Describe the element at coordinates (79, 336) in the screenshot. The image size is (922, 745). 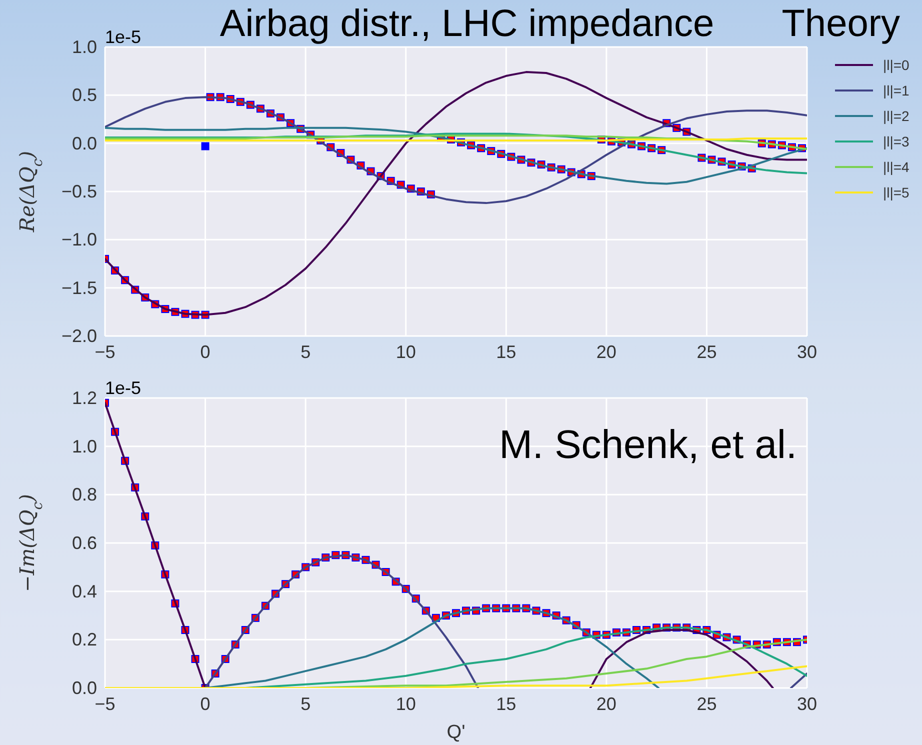
I see `y-tick-label: −2.0` at that location.